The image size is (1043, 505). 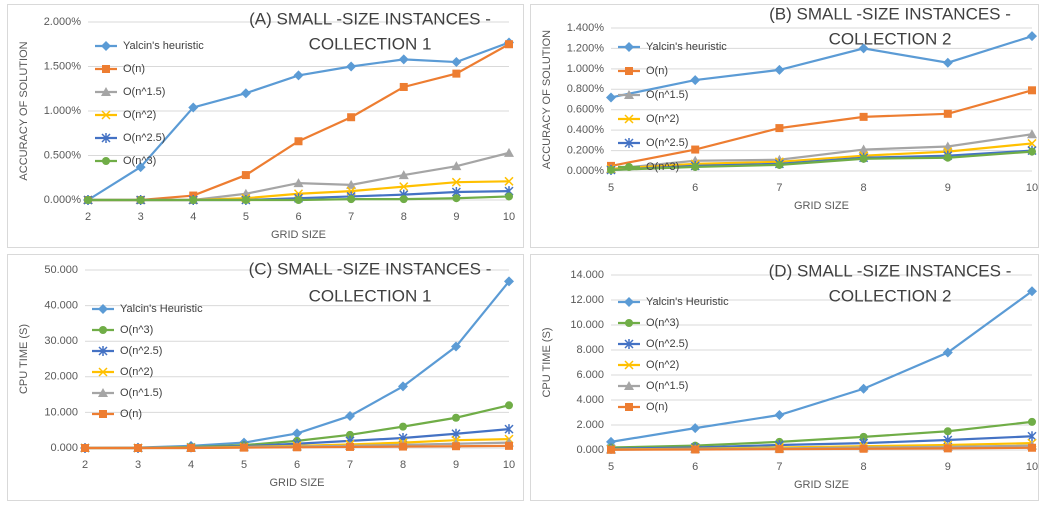 What do you see at coordinates (586, 171) in the screenshot?
I see `y-tick-label: 0.000%` at bounding box center [586, 171].